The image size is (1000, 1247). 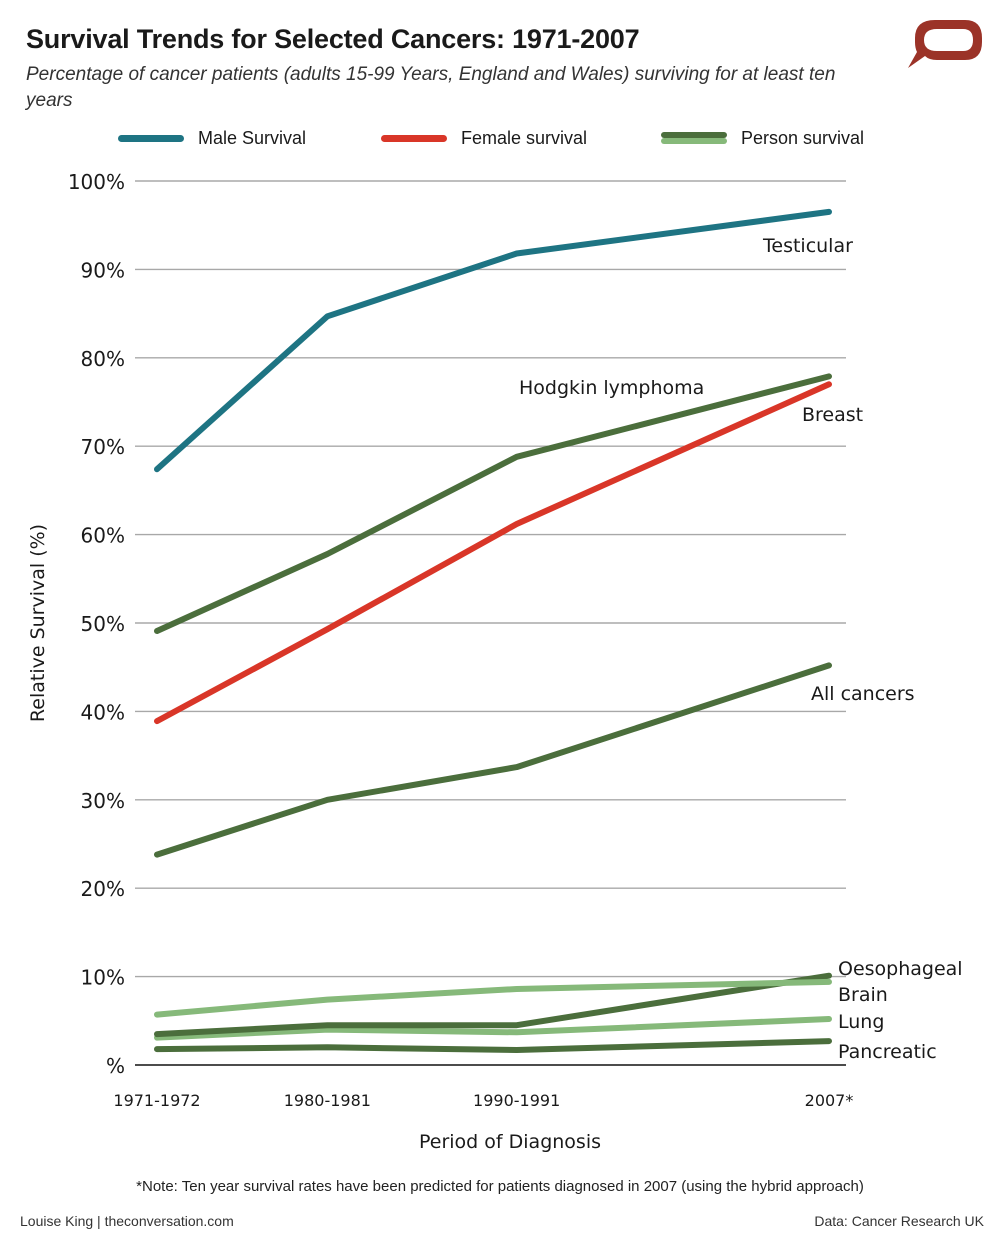 What do you see at coordinates (493, 340) in the screenshot?
I see `series-line-testicular` at bounding box center [493, 340].